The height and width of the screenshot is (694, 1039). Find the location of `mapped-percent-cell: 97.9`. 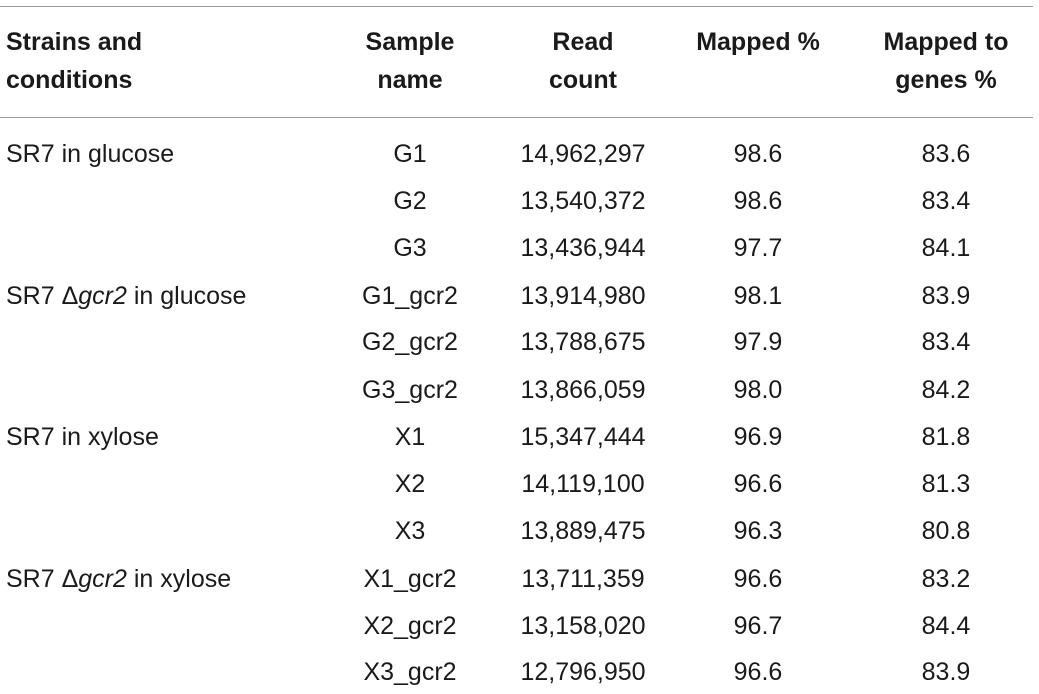

mapped-percent-cell: 97.9 is located at coordinates (758, 342).